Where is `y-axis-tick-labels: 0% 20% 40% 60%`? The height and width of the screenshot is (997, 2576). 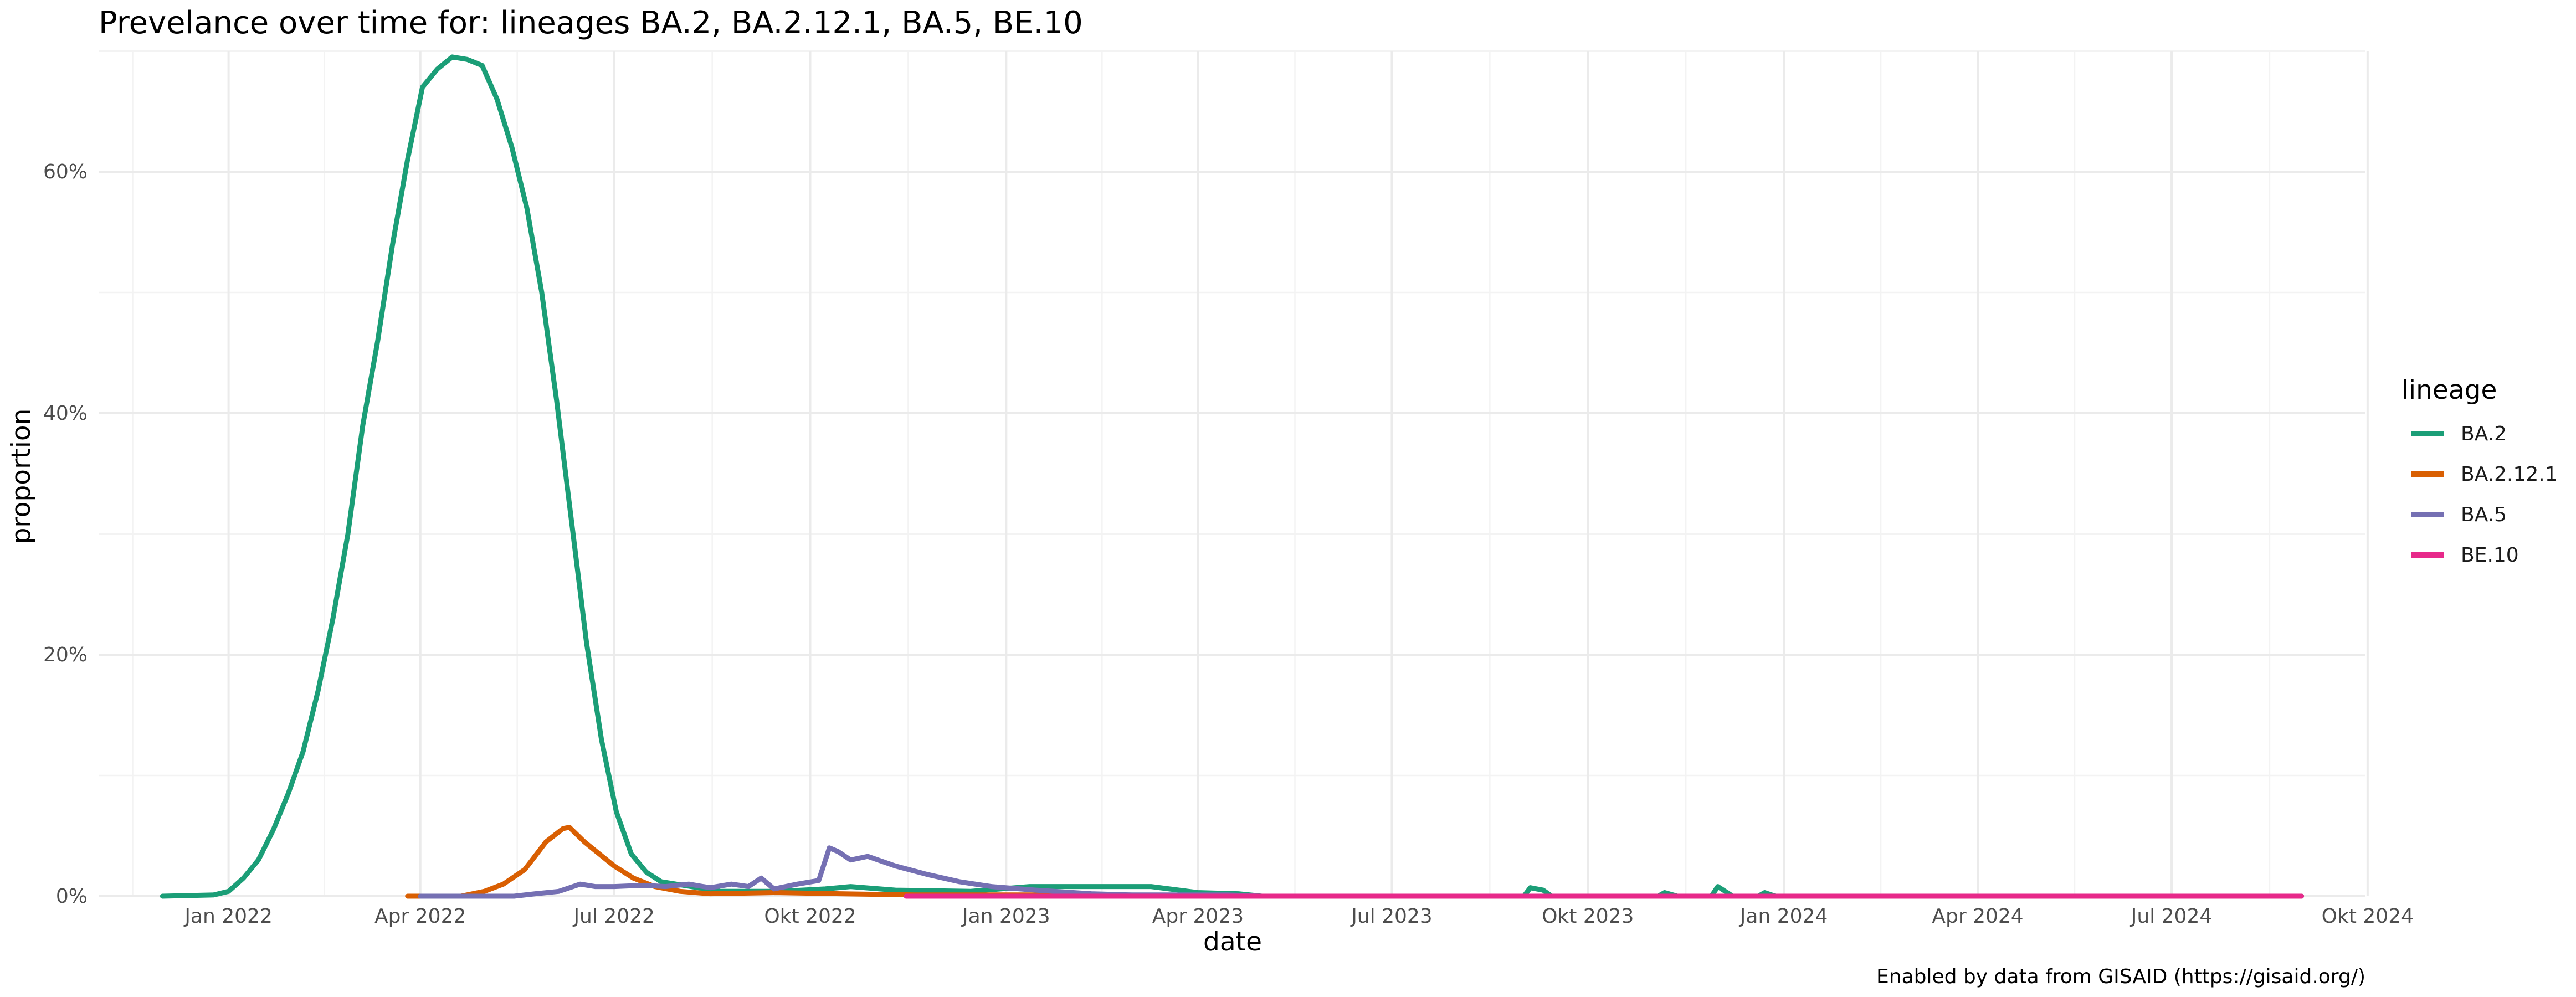
y-axis-tick-labels: 0% 20% 40% 60% is located at coordinates (65, 534).